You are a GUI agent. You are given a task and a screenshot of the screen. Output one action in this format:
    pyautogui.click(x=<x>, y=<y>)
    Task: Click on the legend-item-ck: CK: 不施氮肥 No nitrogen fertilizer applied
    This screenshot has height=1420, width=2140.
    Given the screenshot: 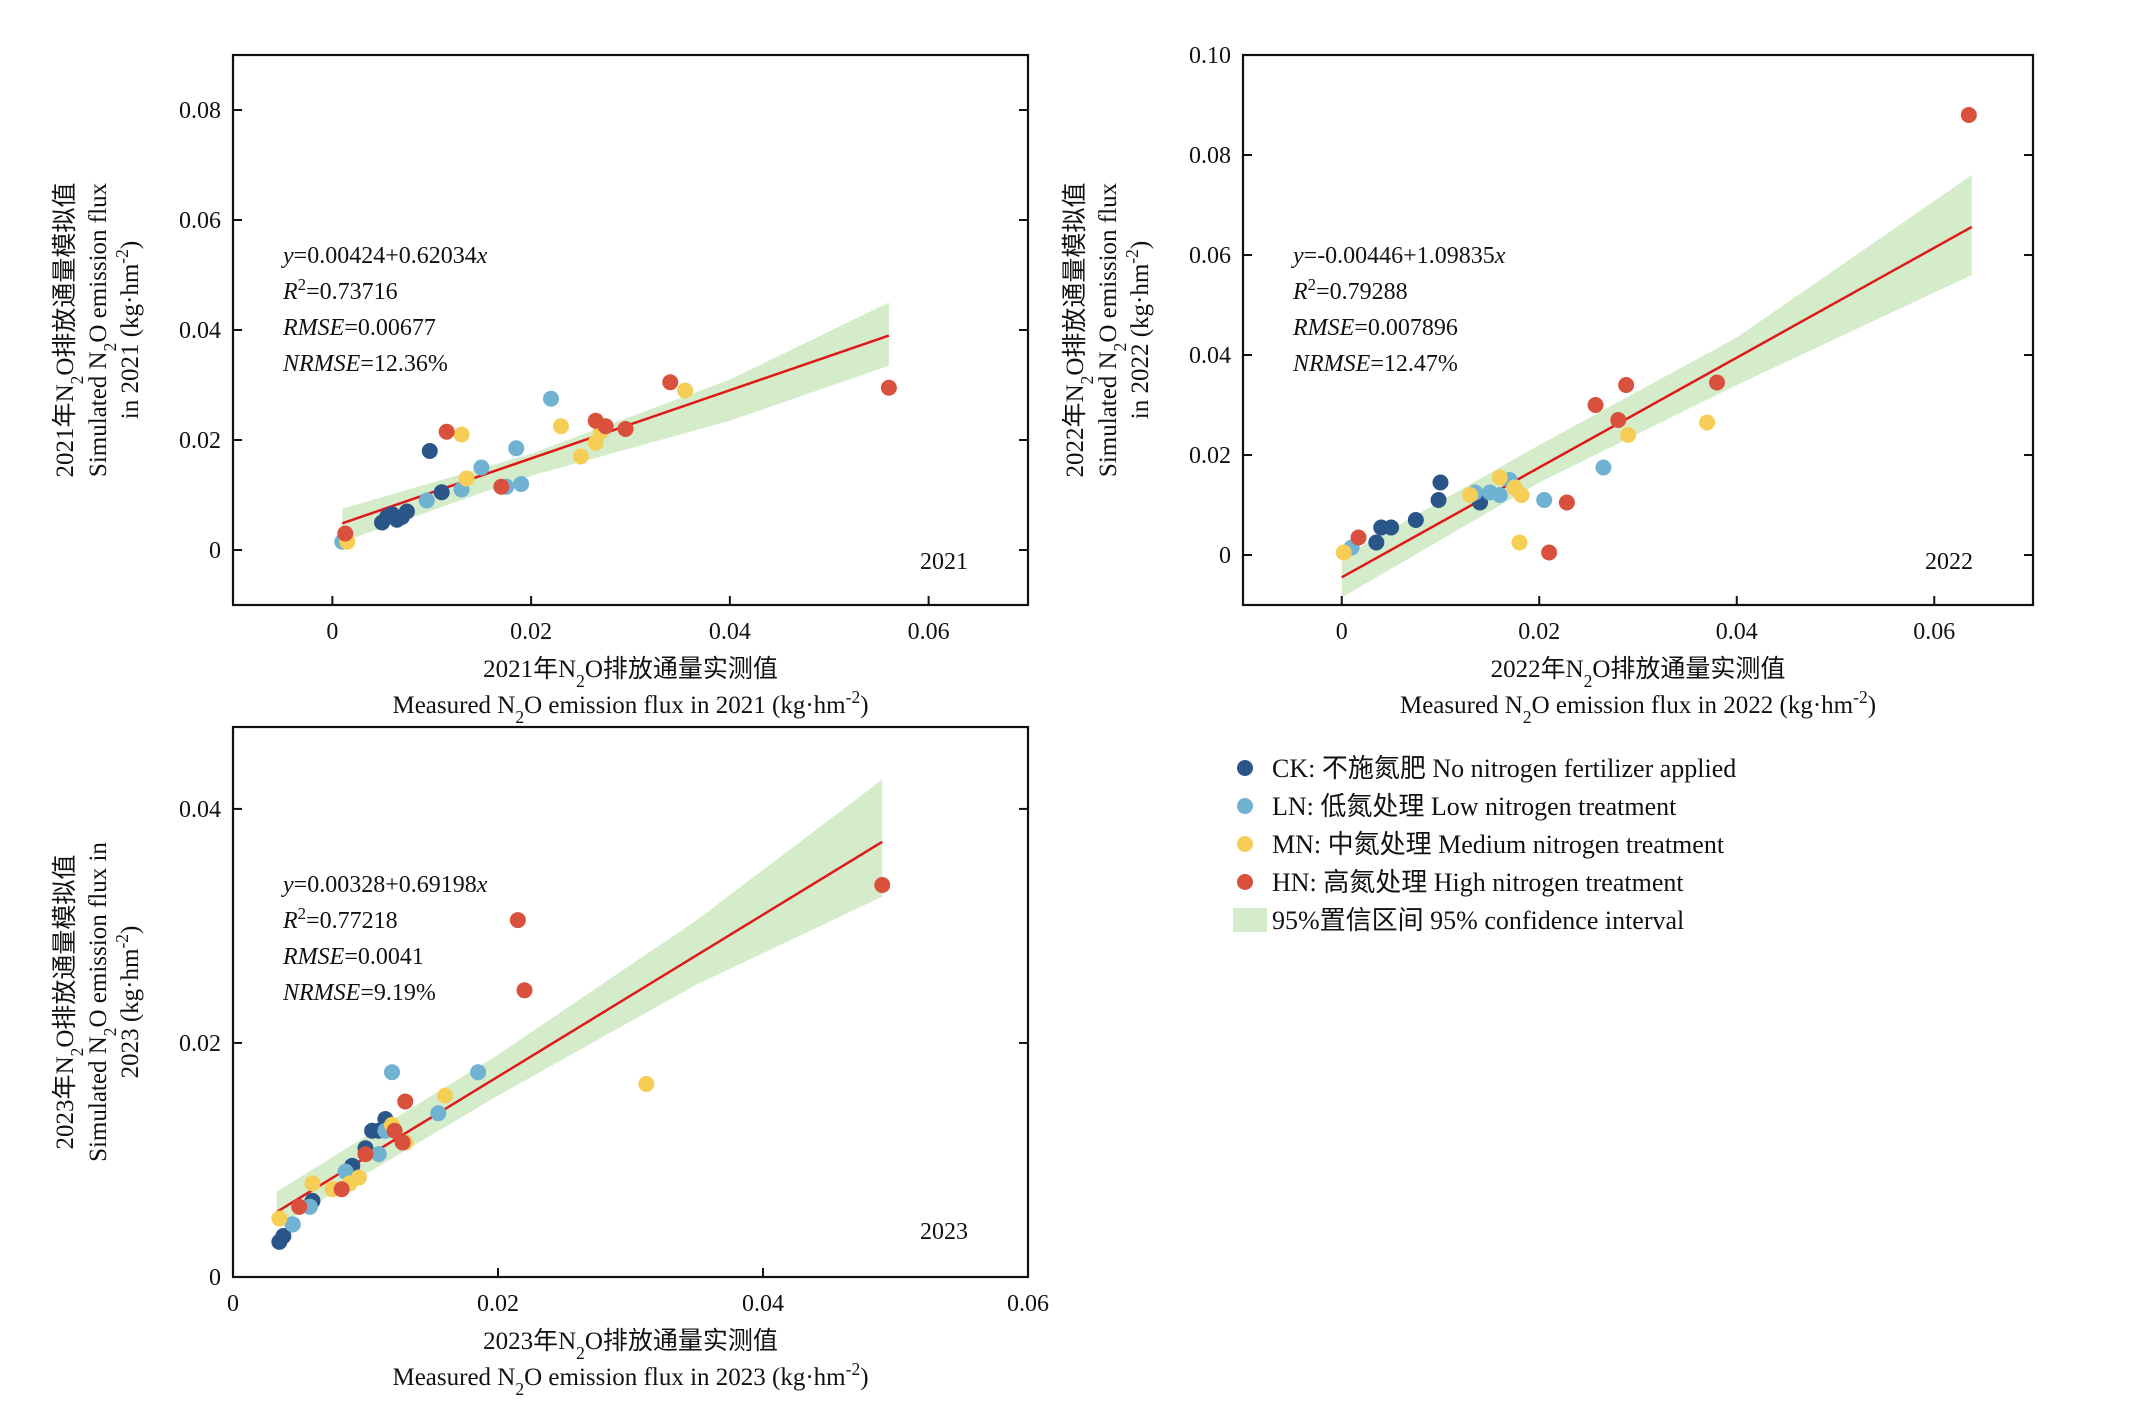 What is the action you would take?
    pyautogui.click(x=1486, y=768)
    